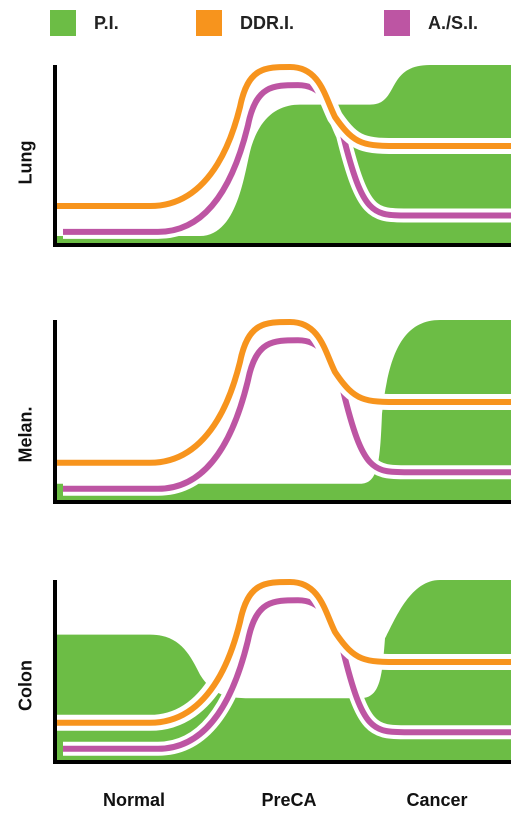 This screenshot has width=511, height=813. Describe the element at coordinates (106, 22) in the screenshot. I see `legend-label-pi: P.I.` at that location.